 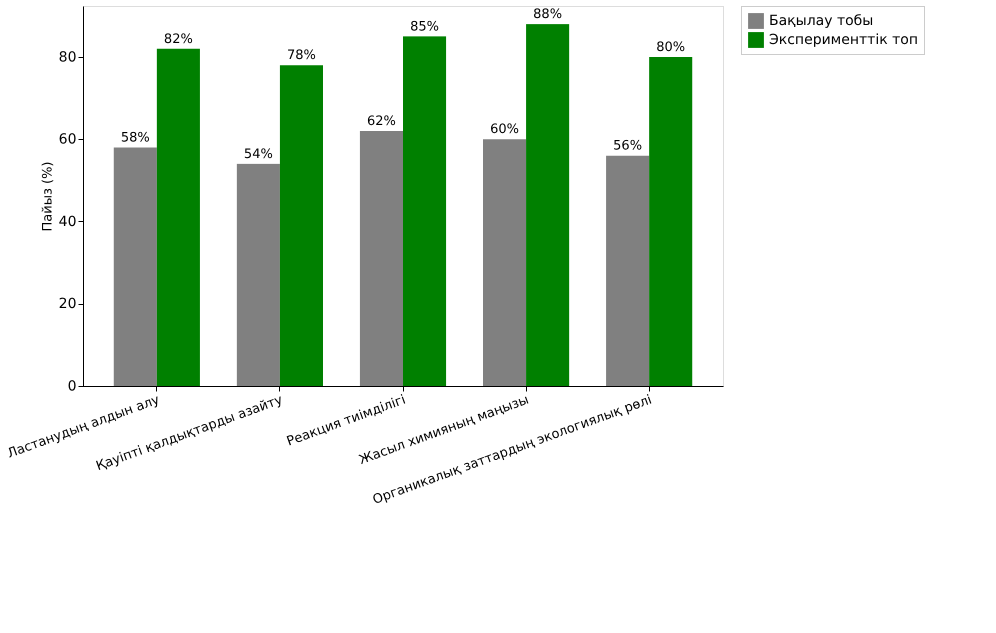 I want to click on legend-label: Бақылау тобы, so click(x=821, y=21).